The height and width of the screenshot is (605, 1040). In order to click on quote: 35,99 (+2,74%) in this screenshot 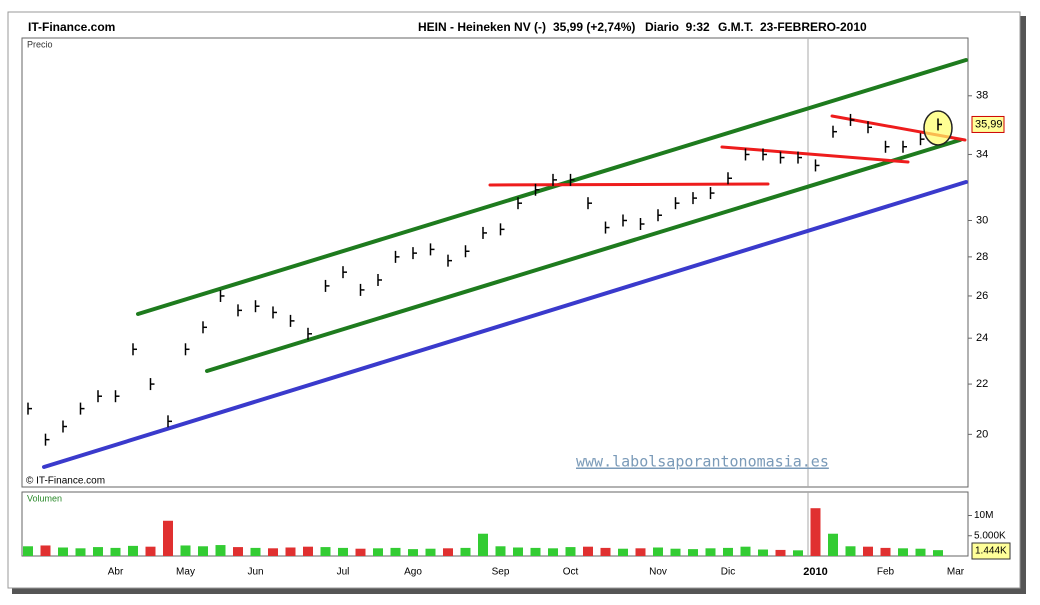, I will do `click(594, 27)`.